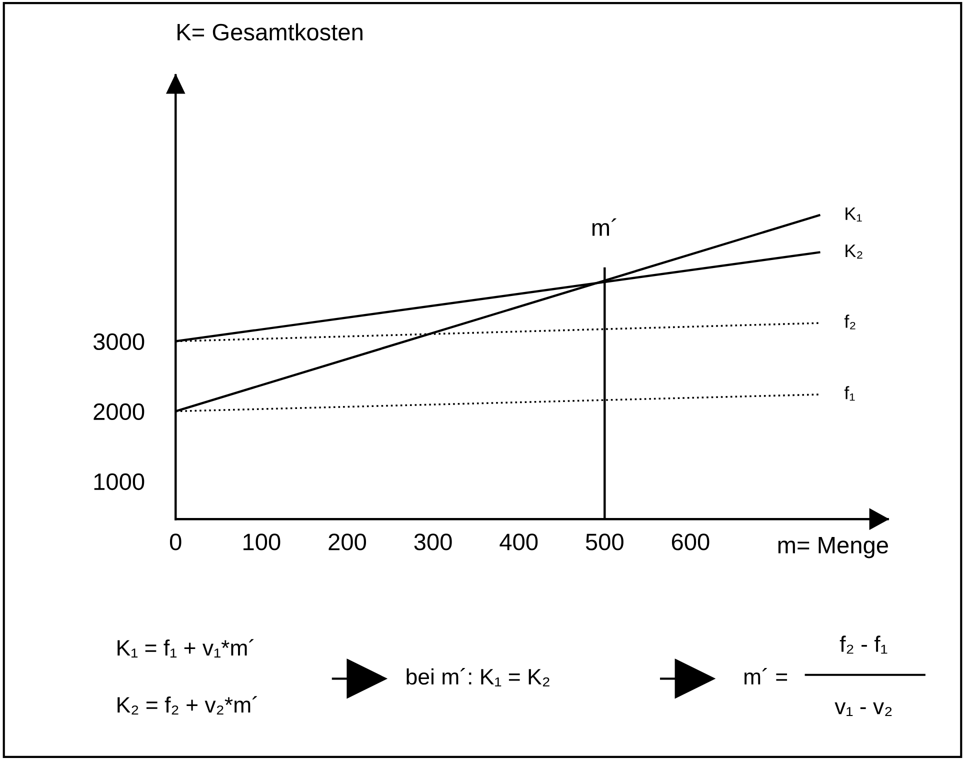  I want to click on y-tick-label: 2000, so click(119, 411).